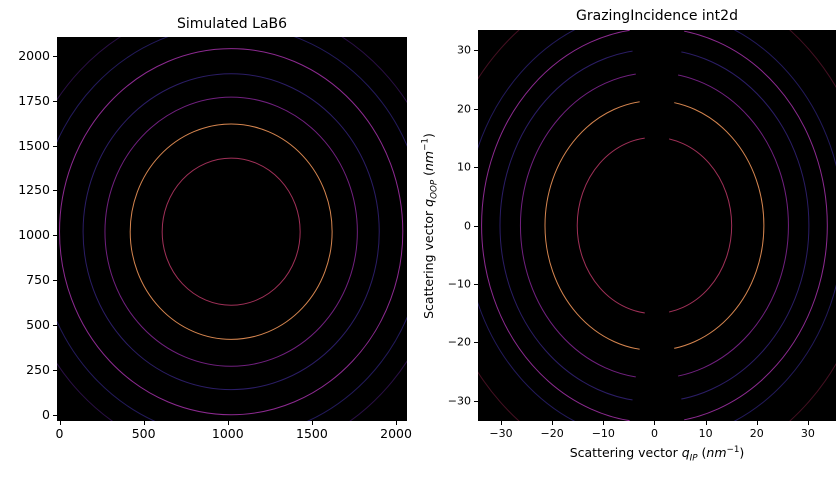 Image resolution: width=839 pixels, height=478 pixels. Describe the element at coordinates (459, 284) in the screenshot. I see `y-tick-label: −10` at that location.